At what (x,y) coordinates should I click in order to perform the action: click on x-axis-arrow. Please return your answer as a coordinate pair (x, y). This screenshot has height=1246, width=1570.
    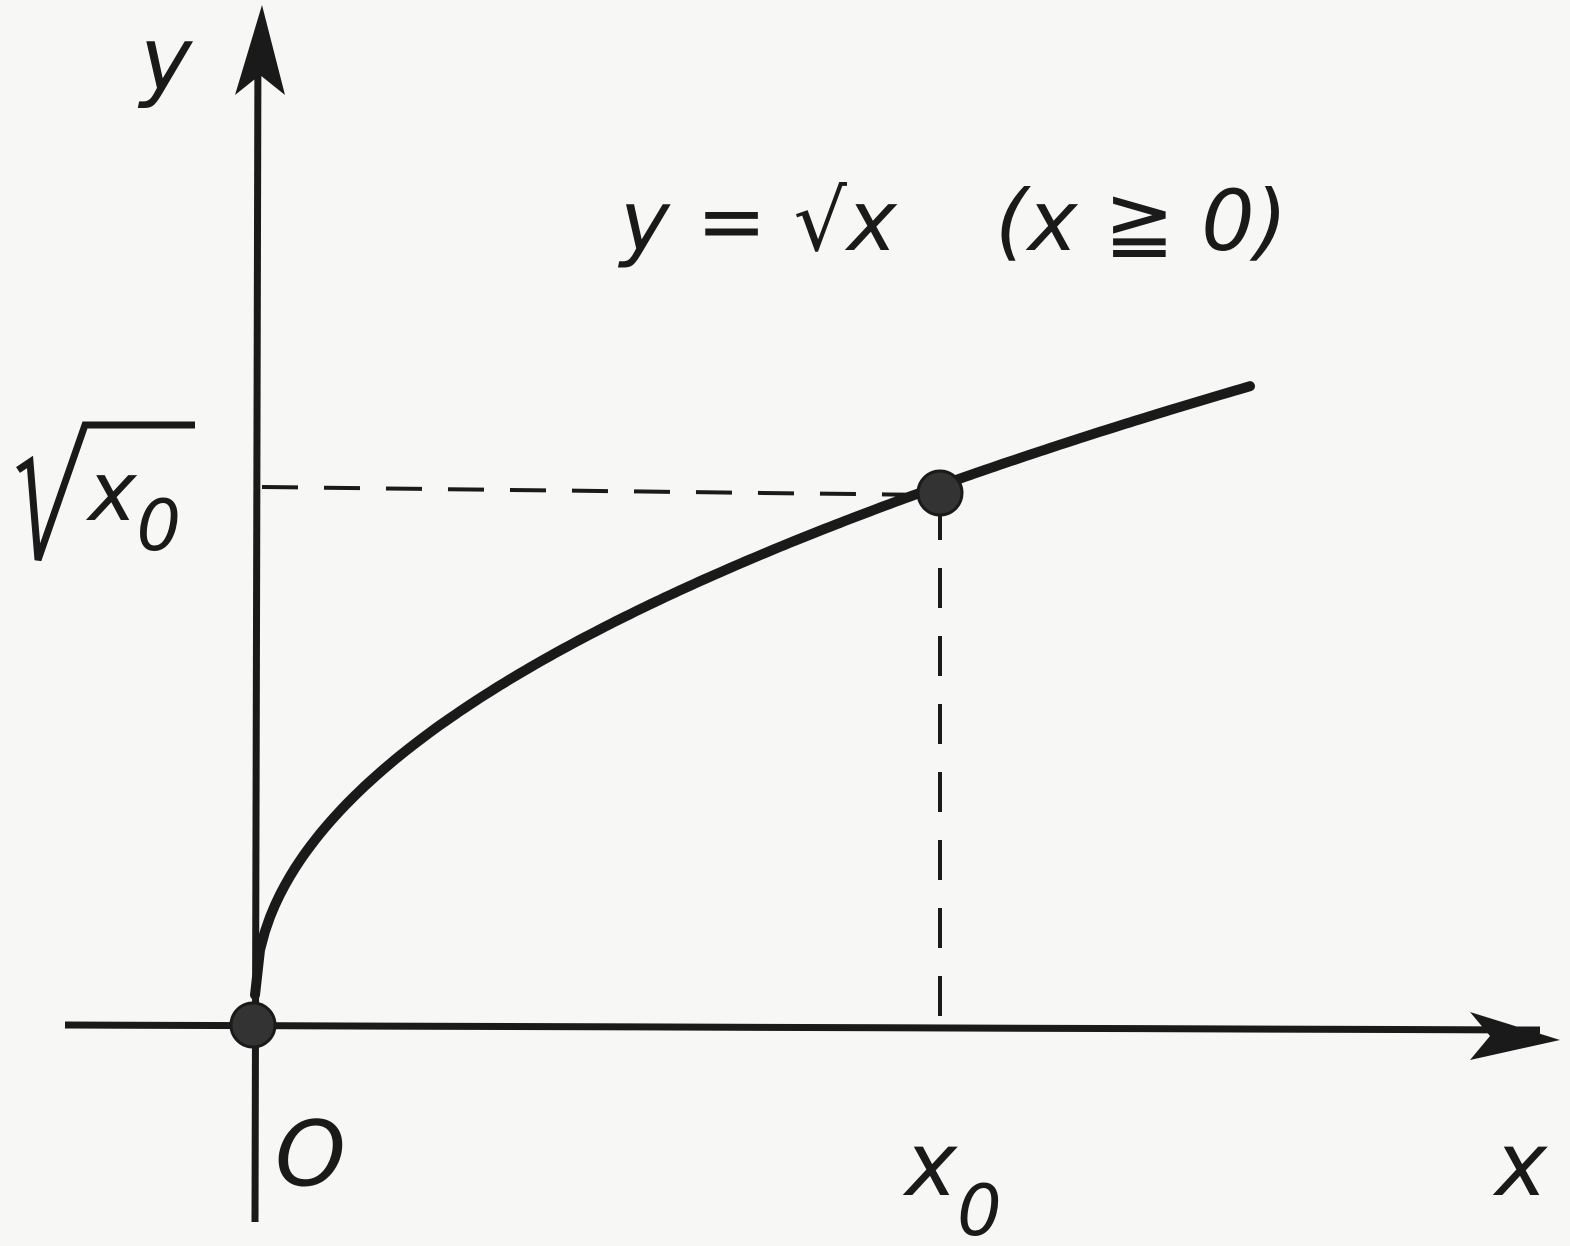
    Looking at the image, I should click on (1515, 1036).